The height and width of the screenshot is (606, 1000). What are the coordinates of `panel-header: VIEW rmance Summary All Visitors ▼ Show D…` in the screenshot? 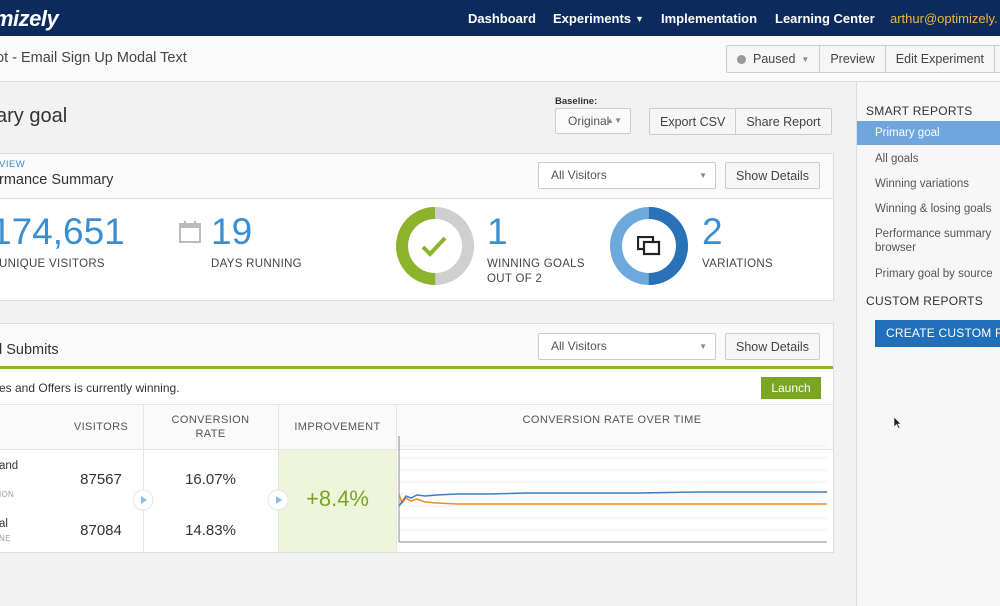 It's located at (416, 176).